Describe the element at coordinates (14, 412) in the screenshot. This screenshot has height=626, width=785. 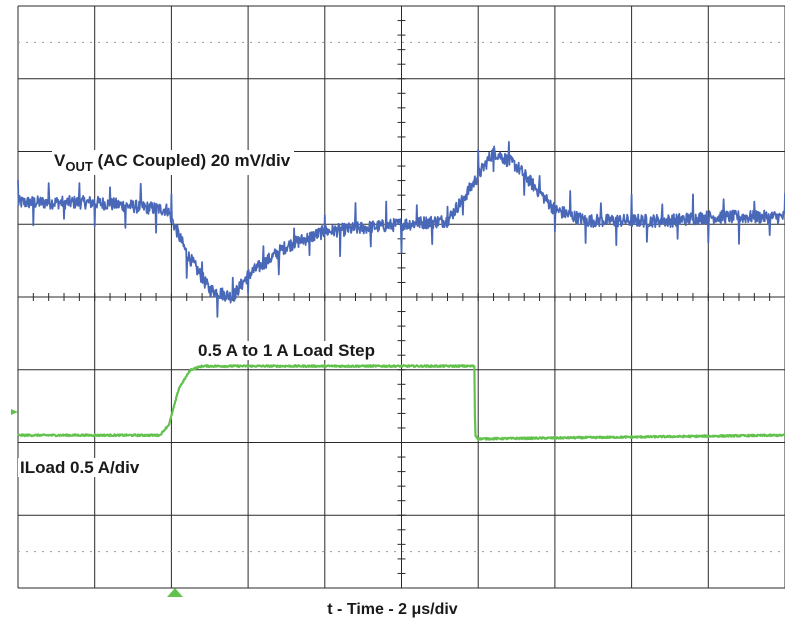
I see `iload-ground-marker` at that location.